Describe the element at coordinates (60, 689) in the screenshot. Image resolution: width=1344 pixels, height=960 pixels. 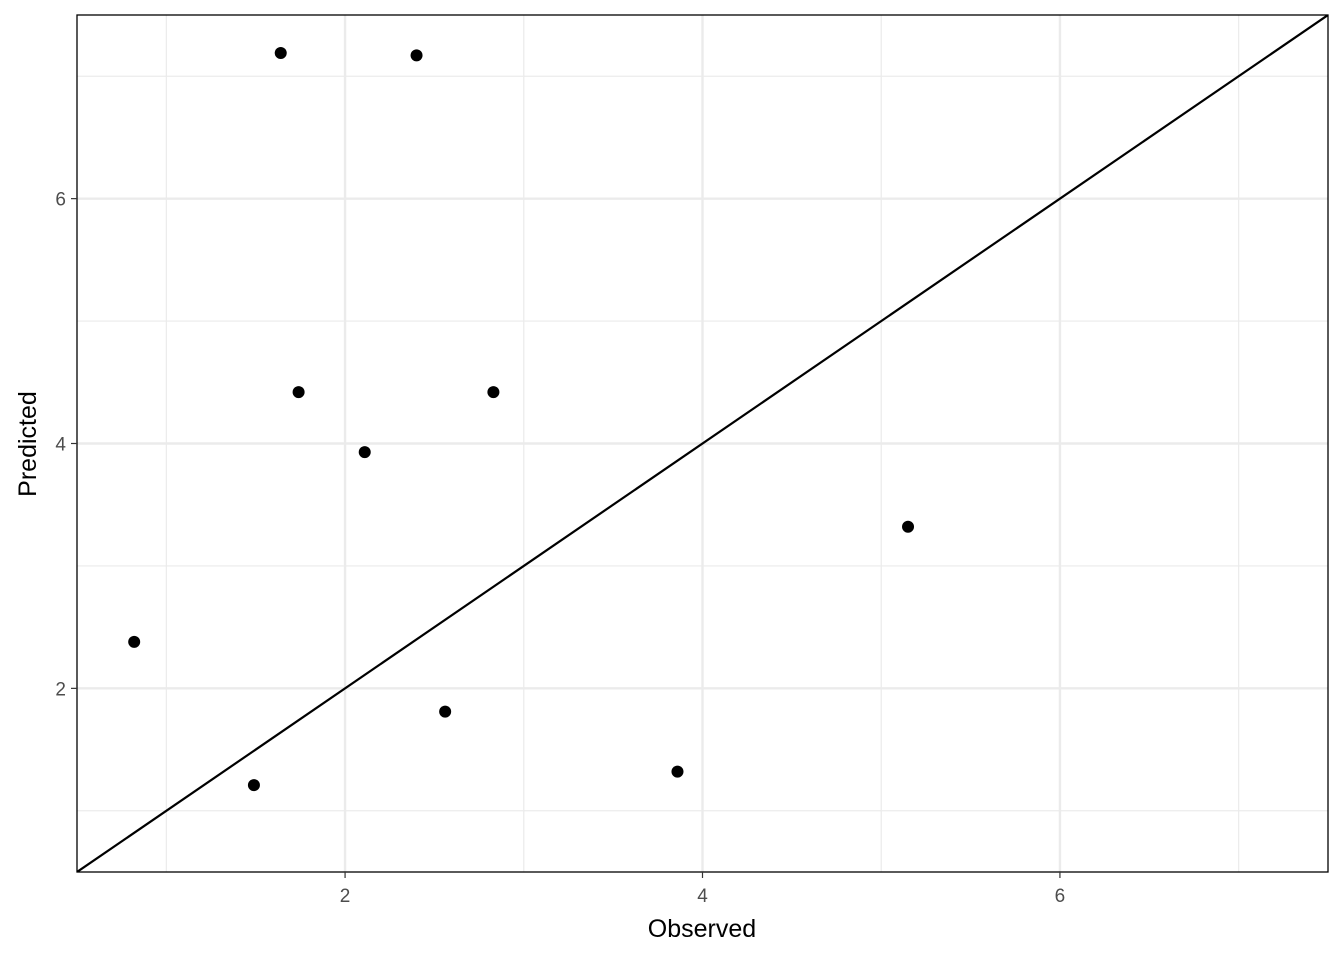
I see `y-tick-label: 2` at that location.